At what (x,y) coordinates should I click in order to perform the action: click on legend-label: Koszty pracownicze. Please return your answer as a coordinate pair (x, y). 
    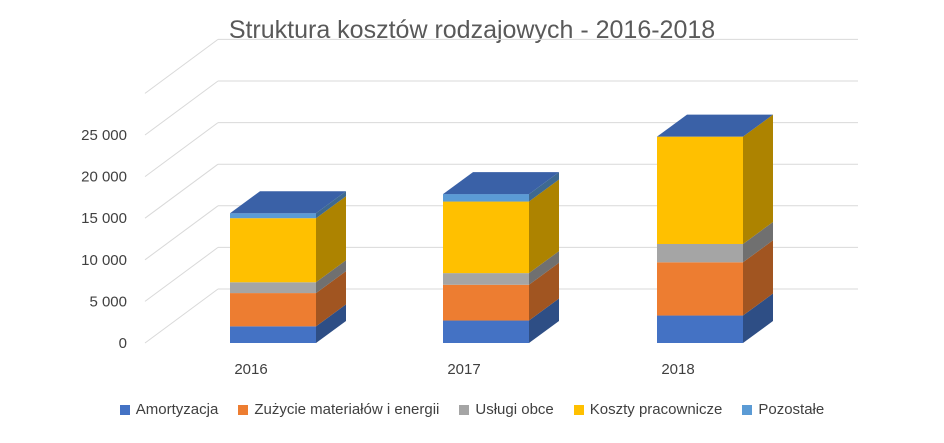
    Looking at the image, I should click on (656, 409).